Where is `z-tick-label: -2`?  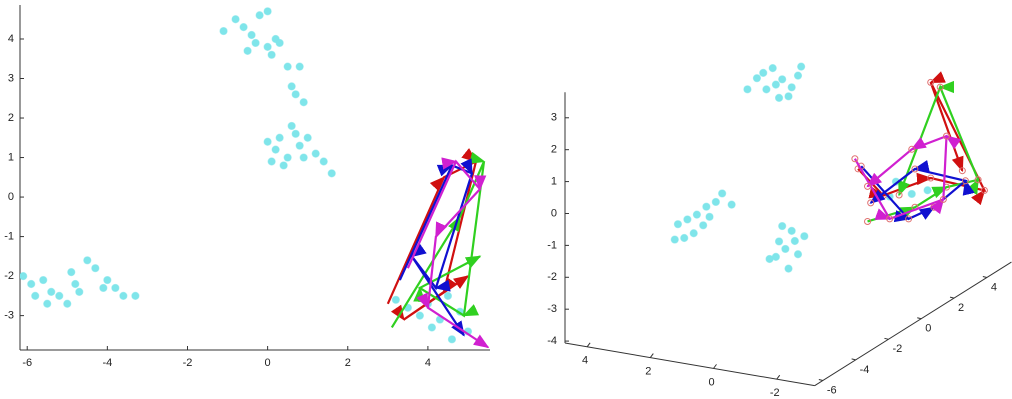
z-tick-label: -2 is located at coordinates (552, 277).